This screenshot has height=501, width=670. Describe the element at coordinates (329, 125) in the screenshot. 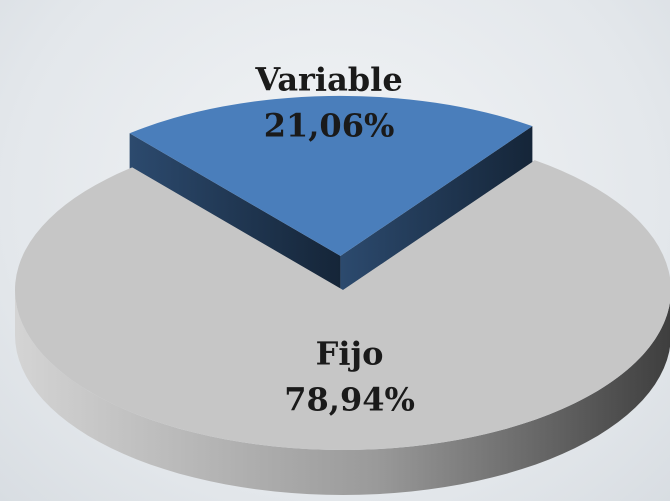

I see `slice-value-label: 21,06%` at that location.